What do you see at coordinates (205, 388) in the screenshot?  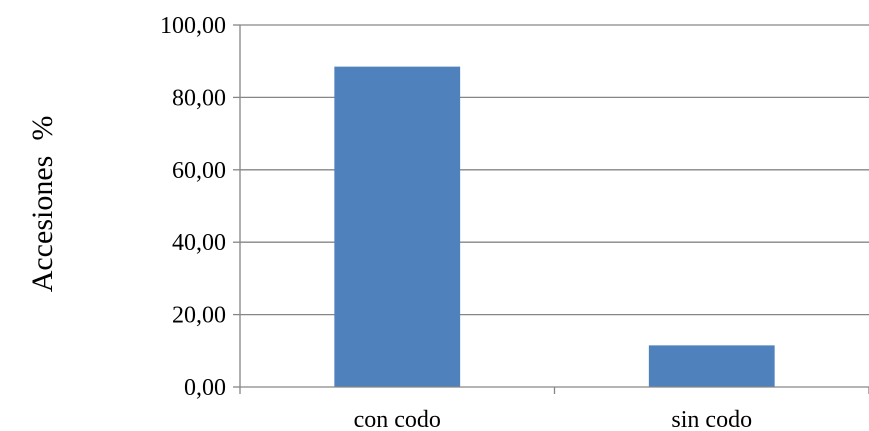 I see `y-tick-label: 0,00` at bounding box center [205, 388].